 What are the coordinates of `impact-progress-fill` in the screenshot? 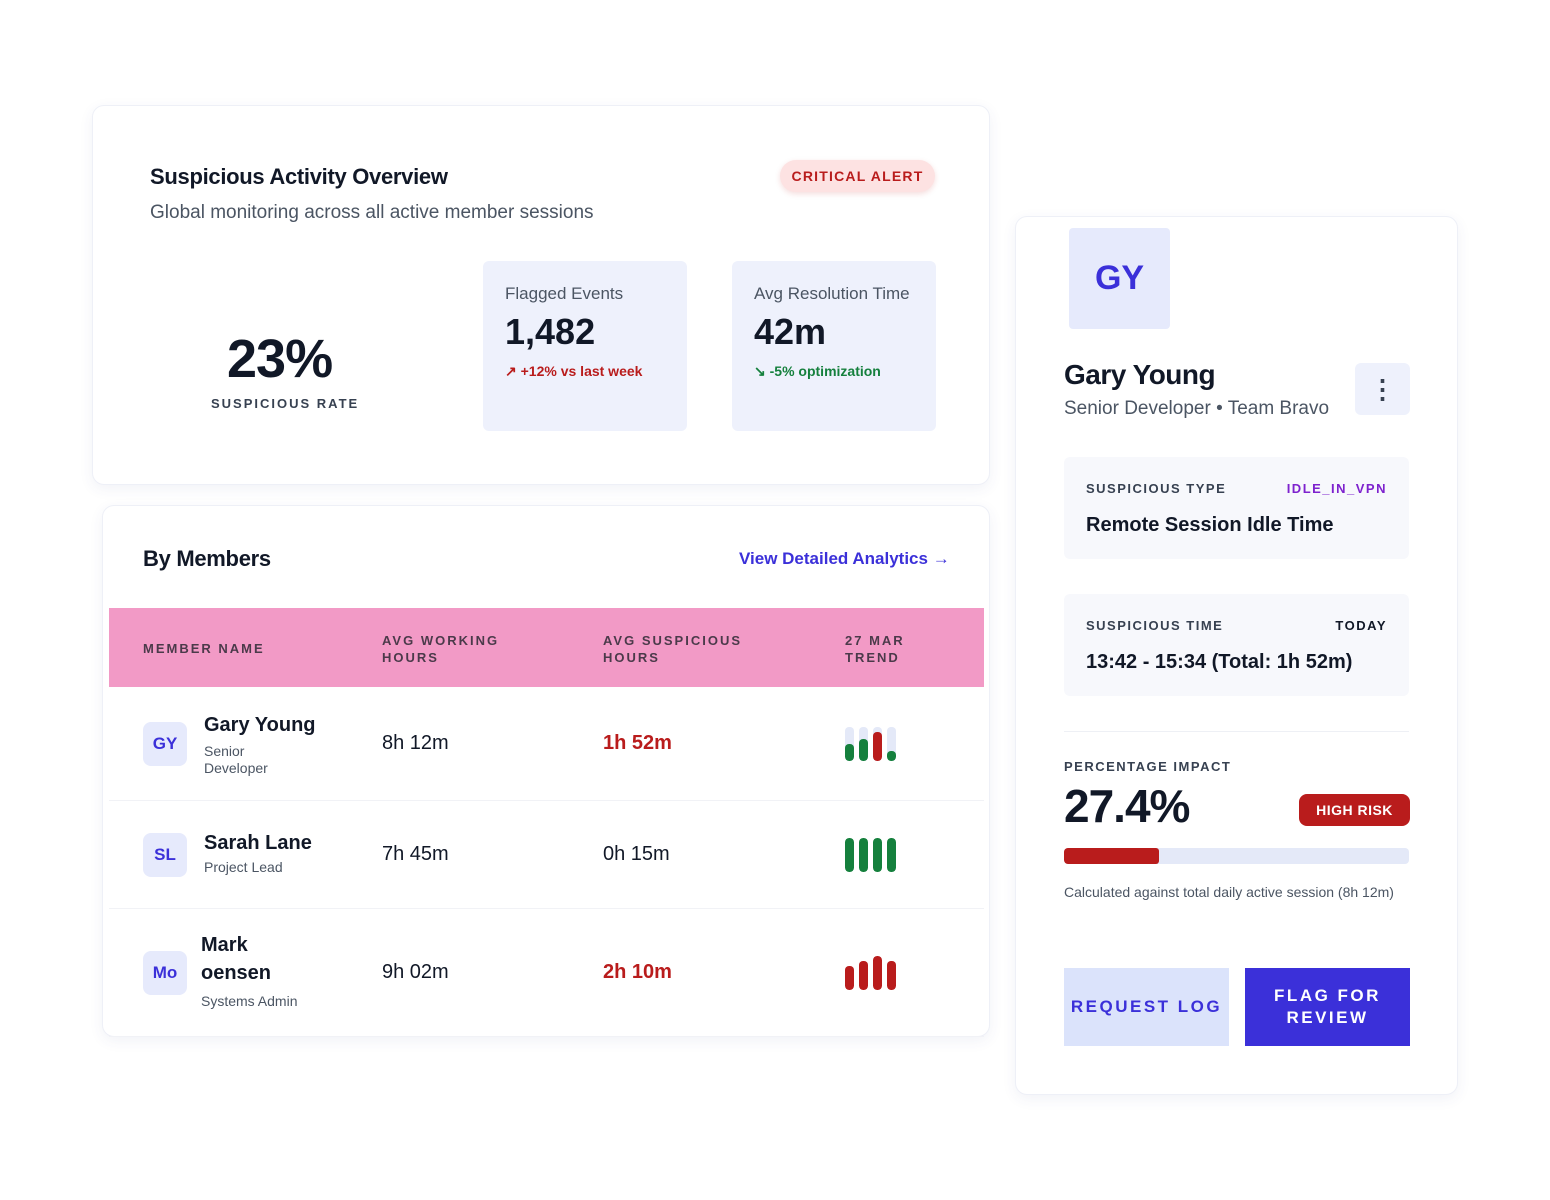 It's located at (1111, 856).